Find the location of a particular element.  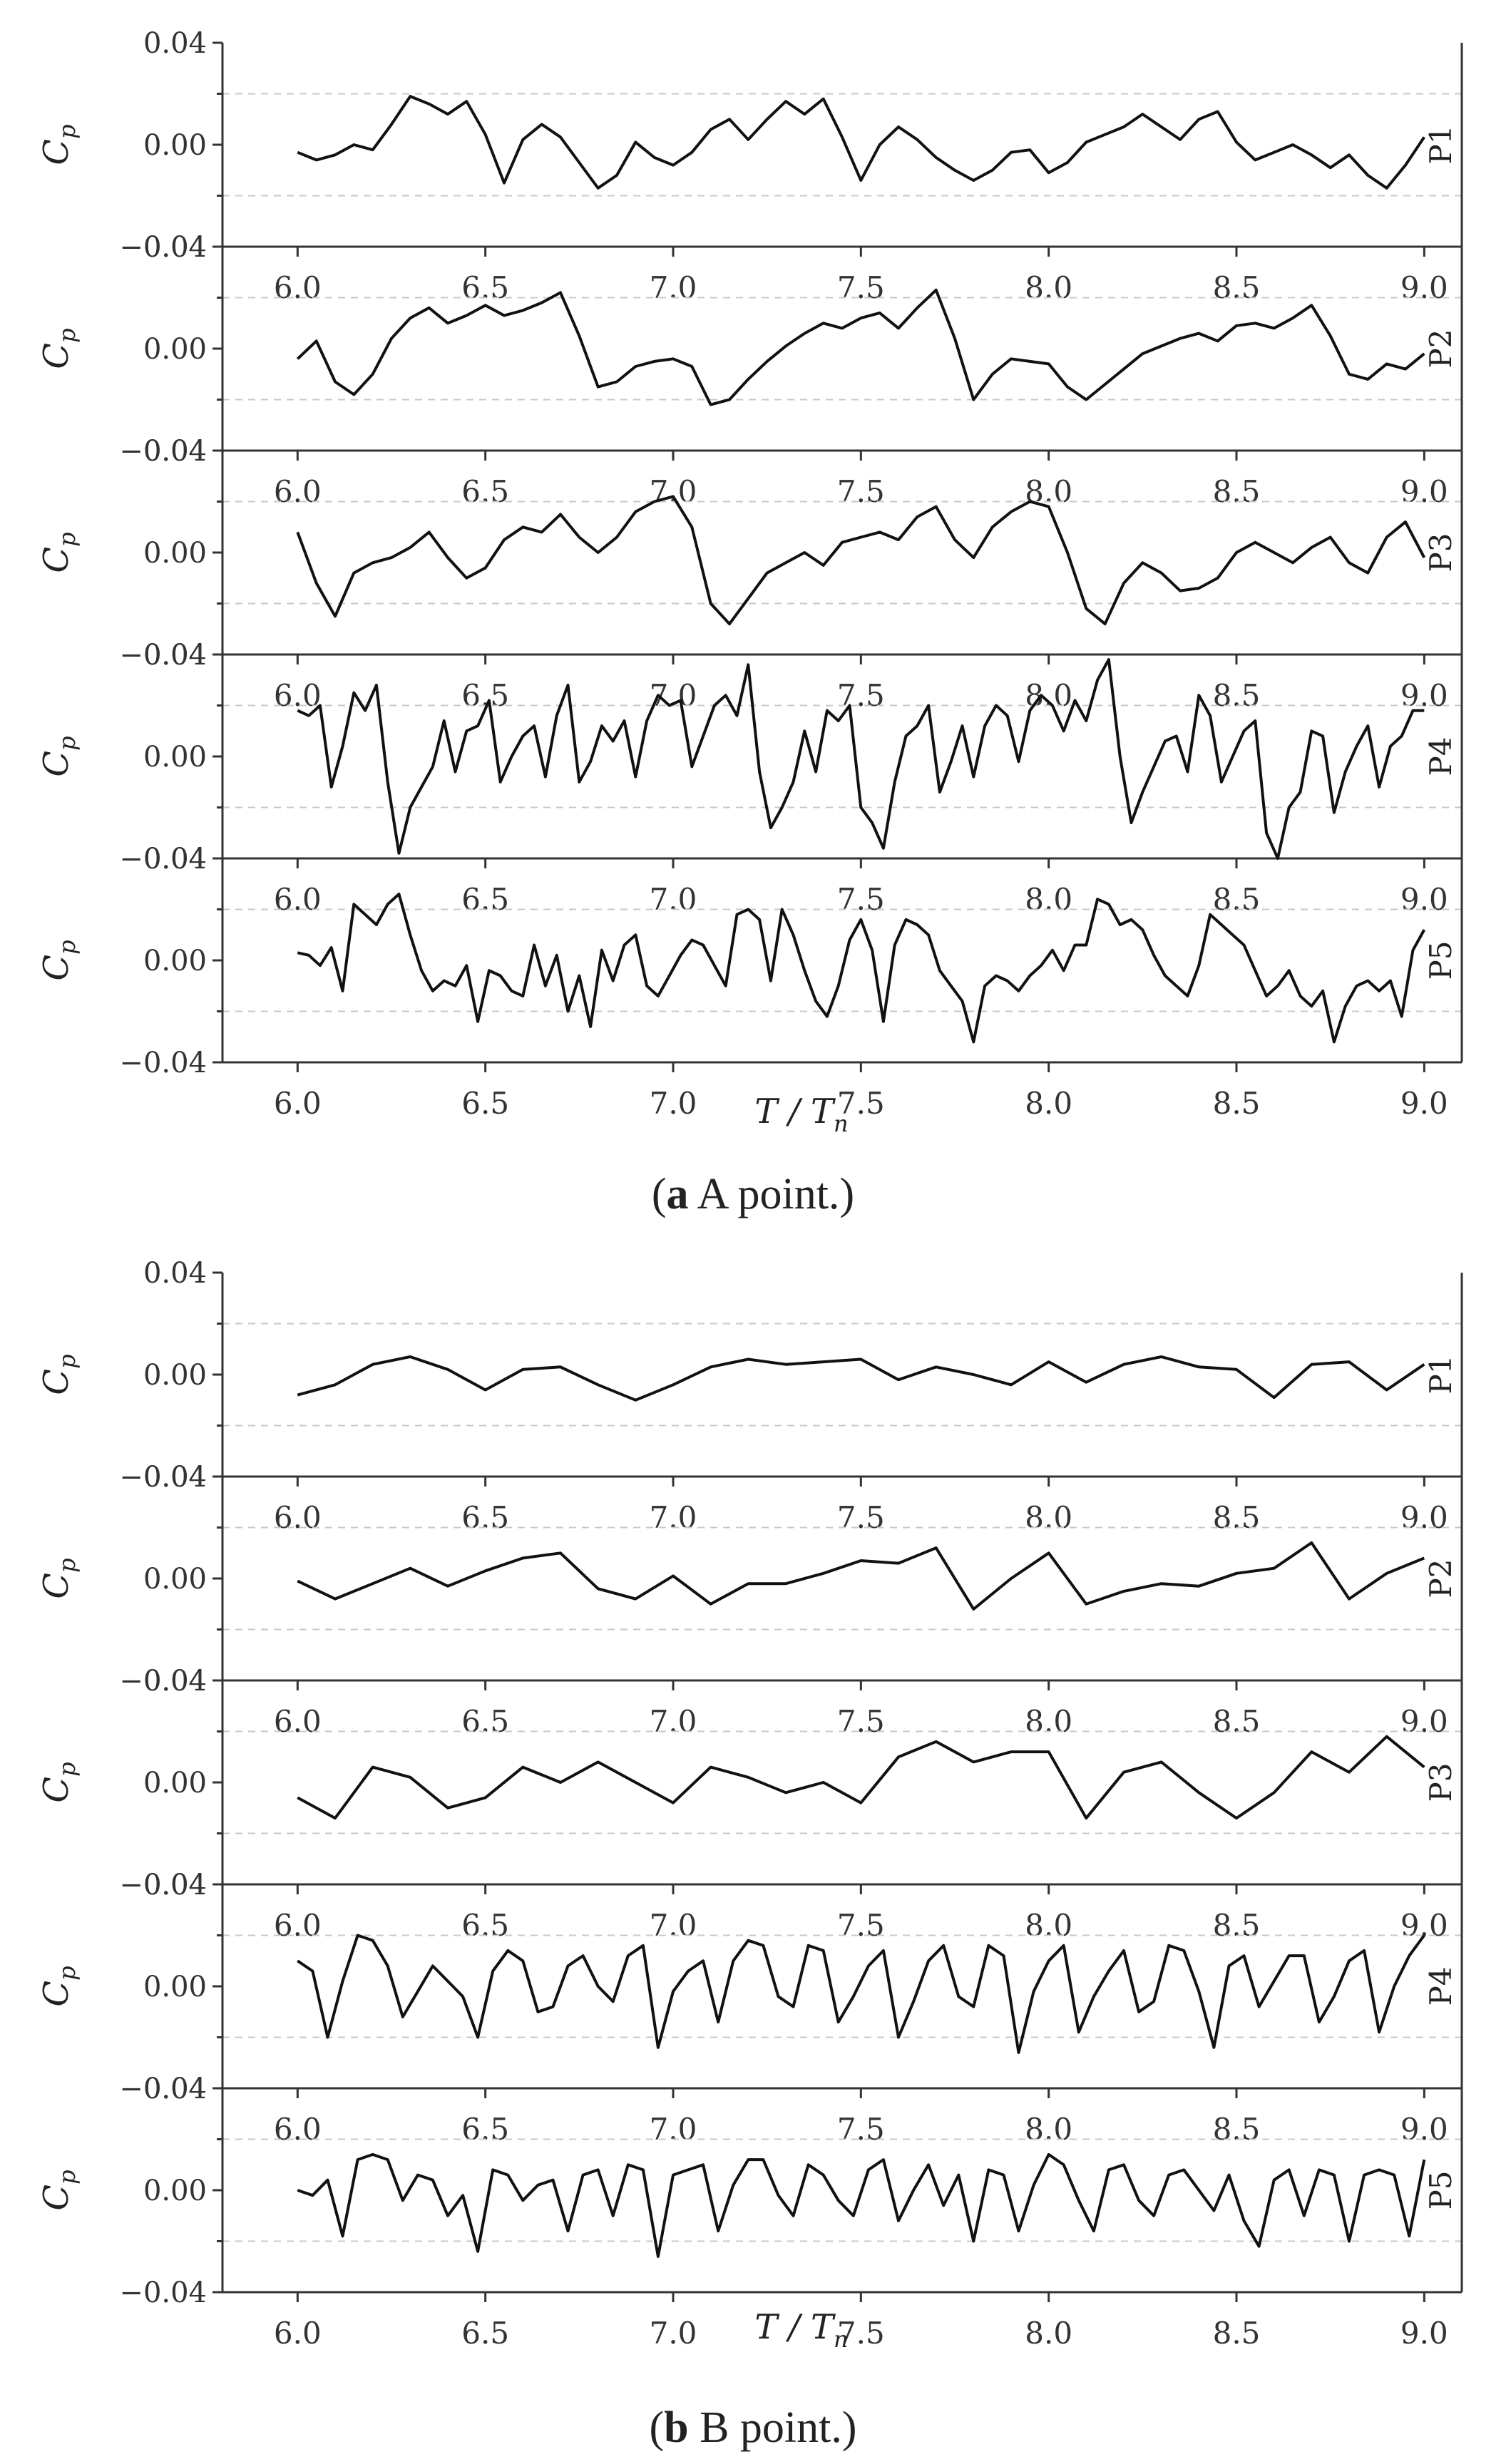

series-line-p4 is located at coordinates (861, 759).